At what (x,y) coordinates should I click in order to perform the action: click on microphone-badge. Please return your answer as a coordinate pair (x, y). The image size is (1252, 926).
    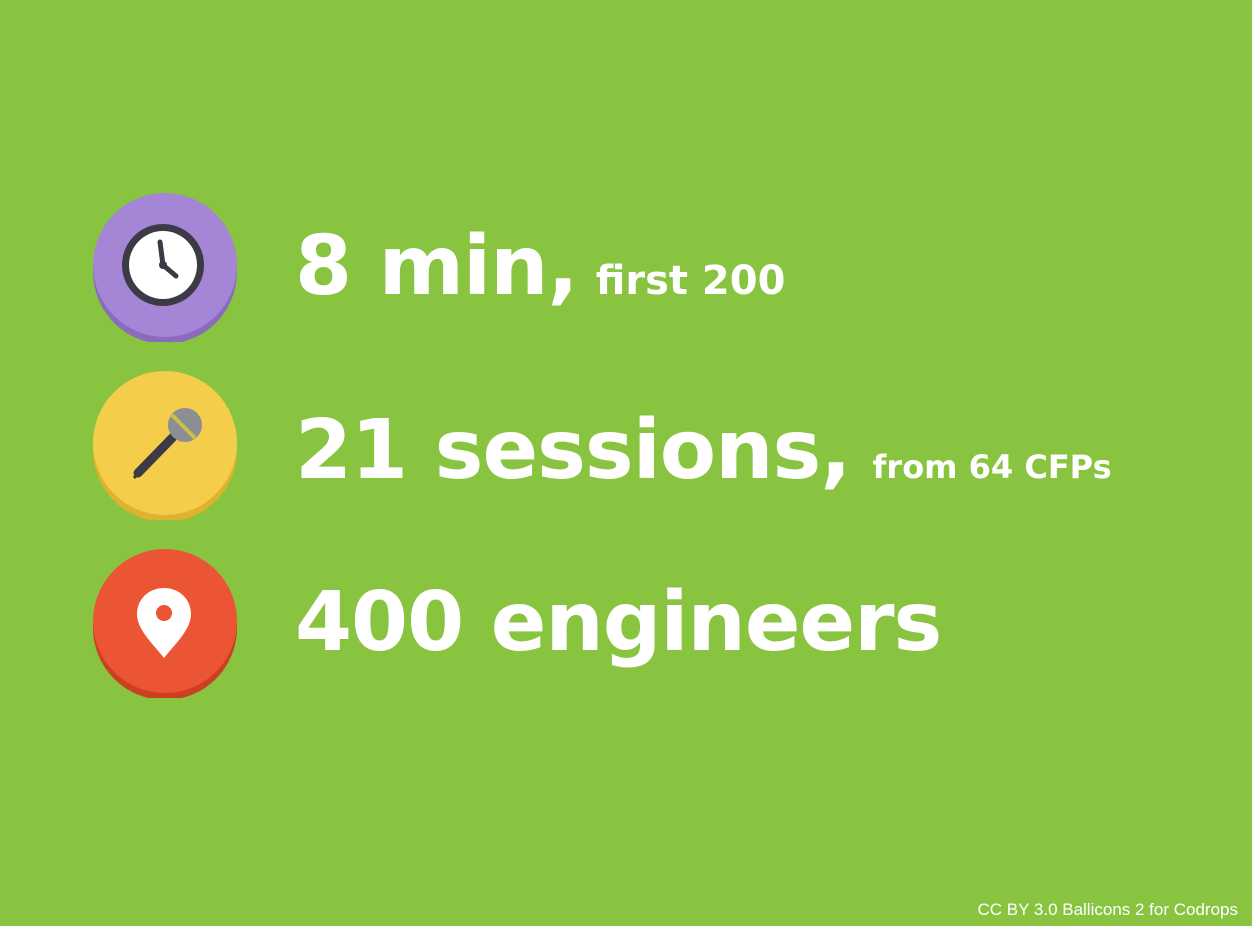
    Looking at the image, I should click on (165, 445).